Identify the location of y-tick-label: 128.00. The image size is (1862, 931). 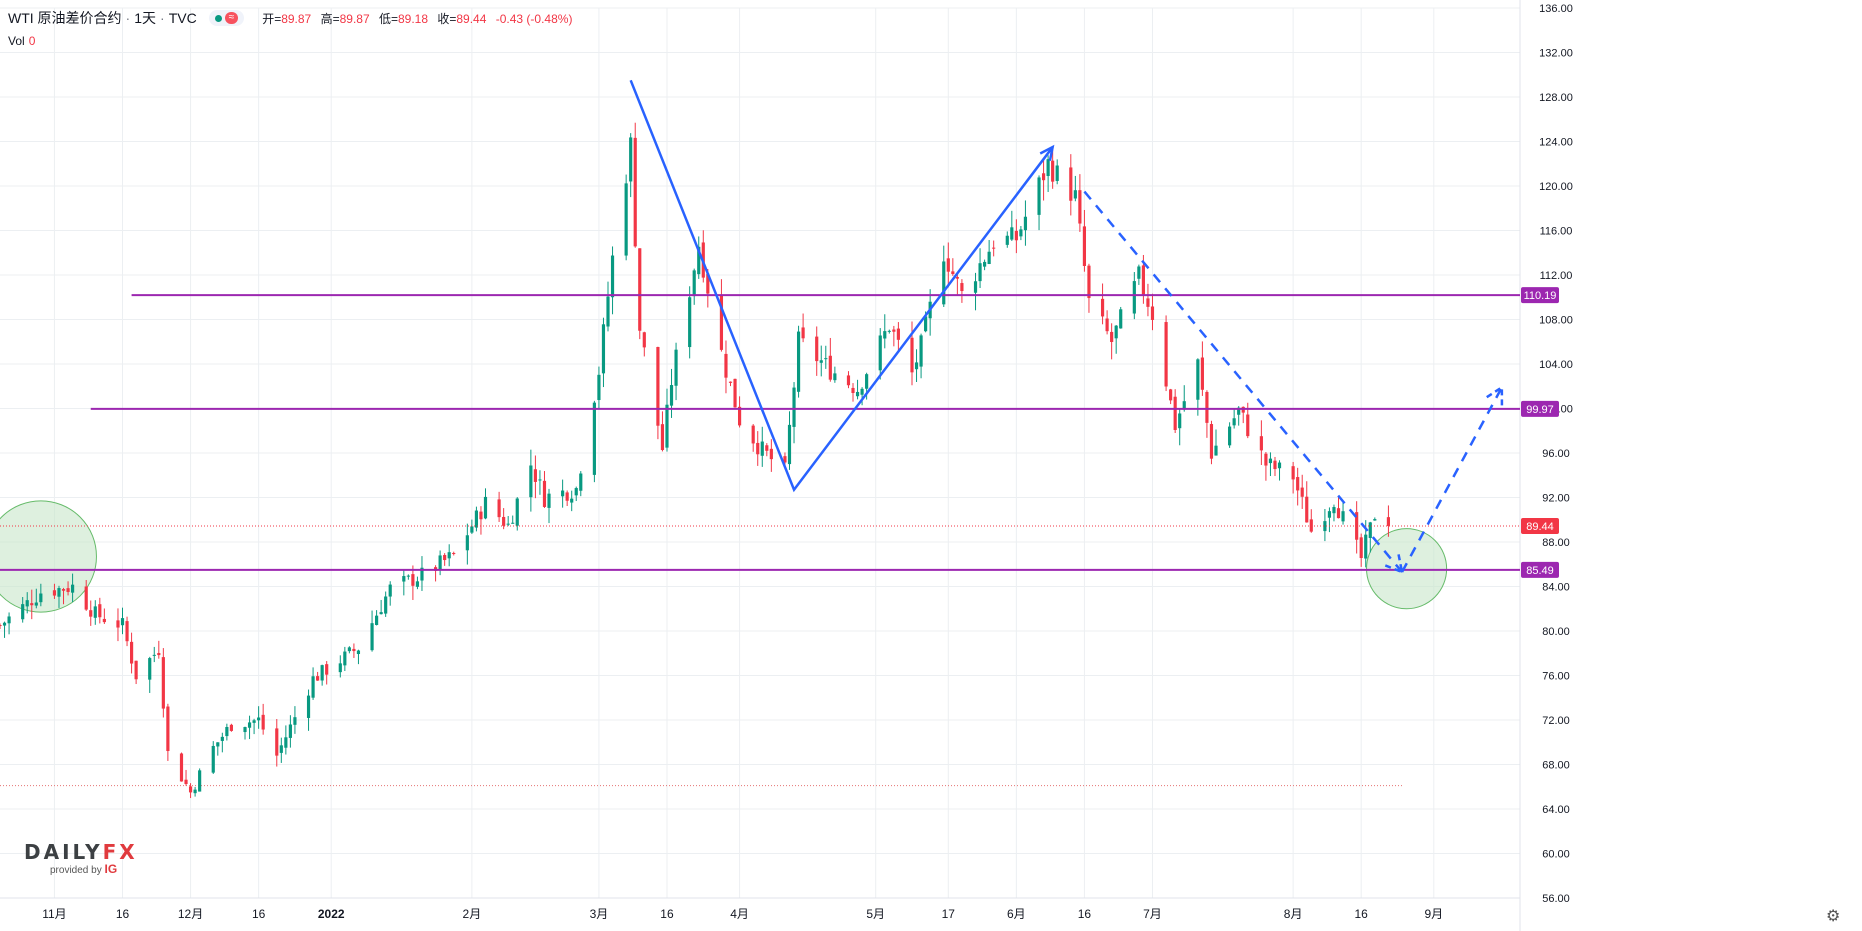
(1556, 98).